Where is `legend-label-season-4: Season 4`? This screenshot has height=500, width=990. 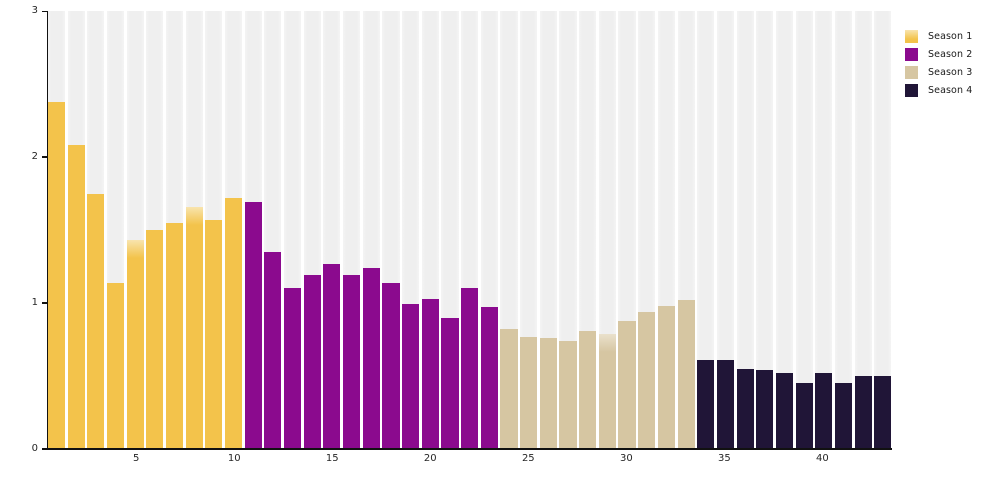
legend-label-season-4: Season 4 is located at coordinates (950, 90).